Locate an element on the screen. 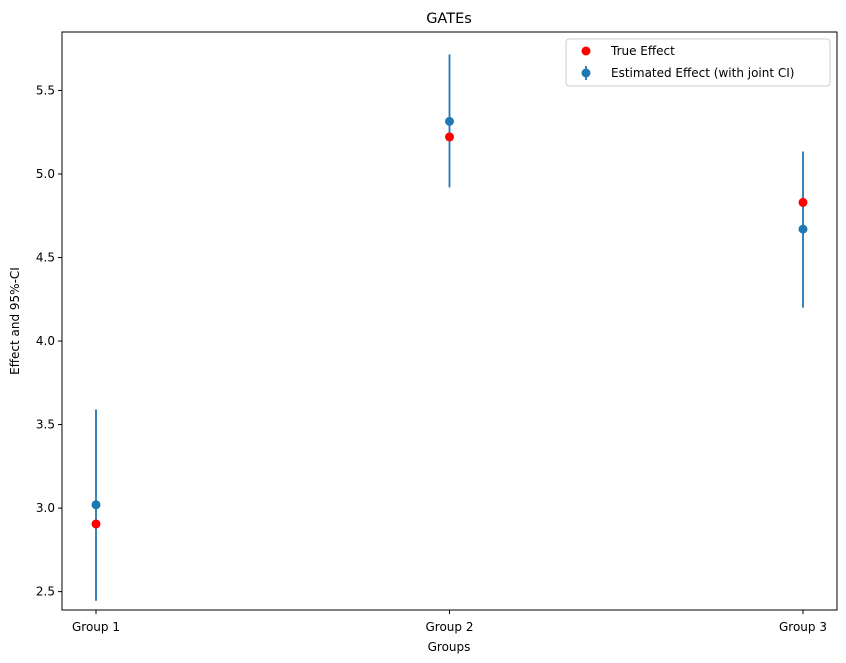  y-tick-label: 3.0 is located at coordinates (45, 508).